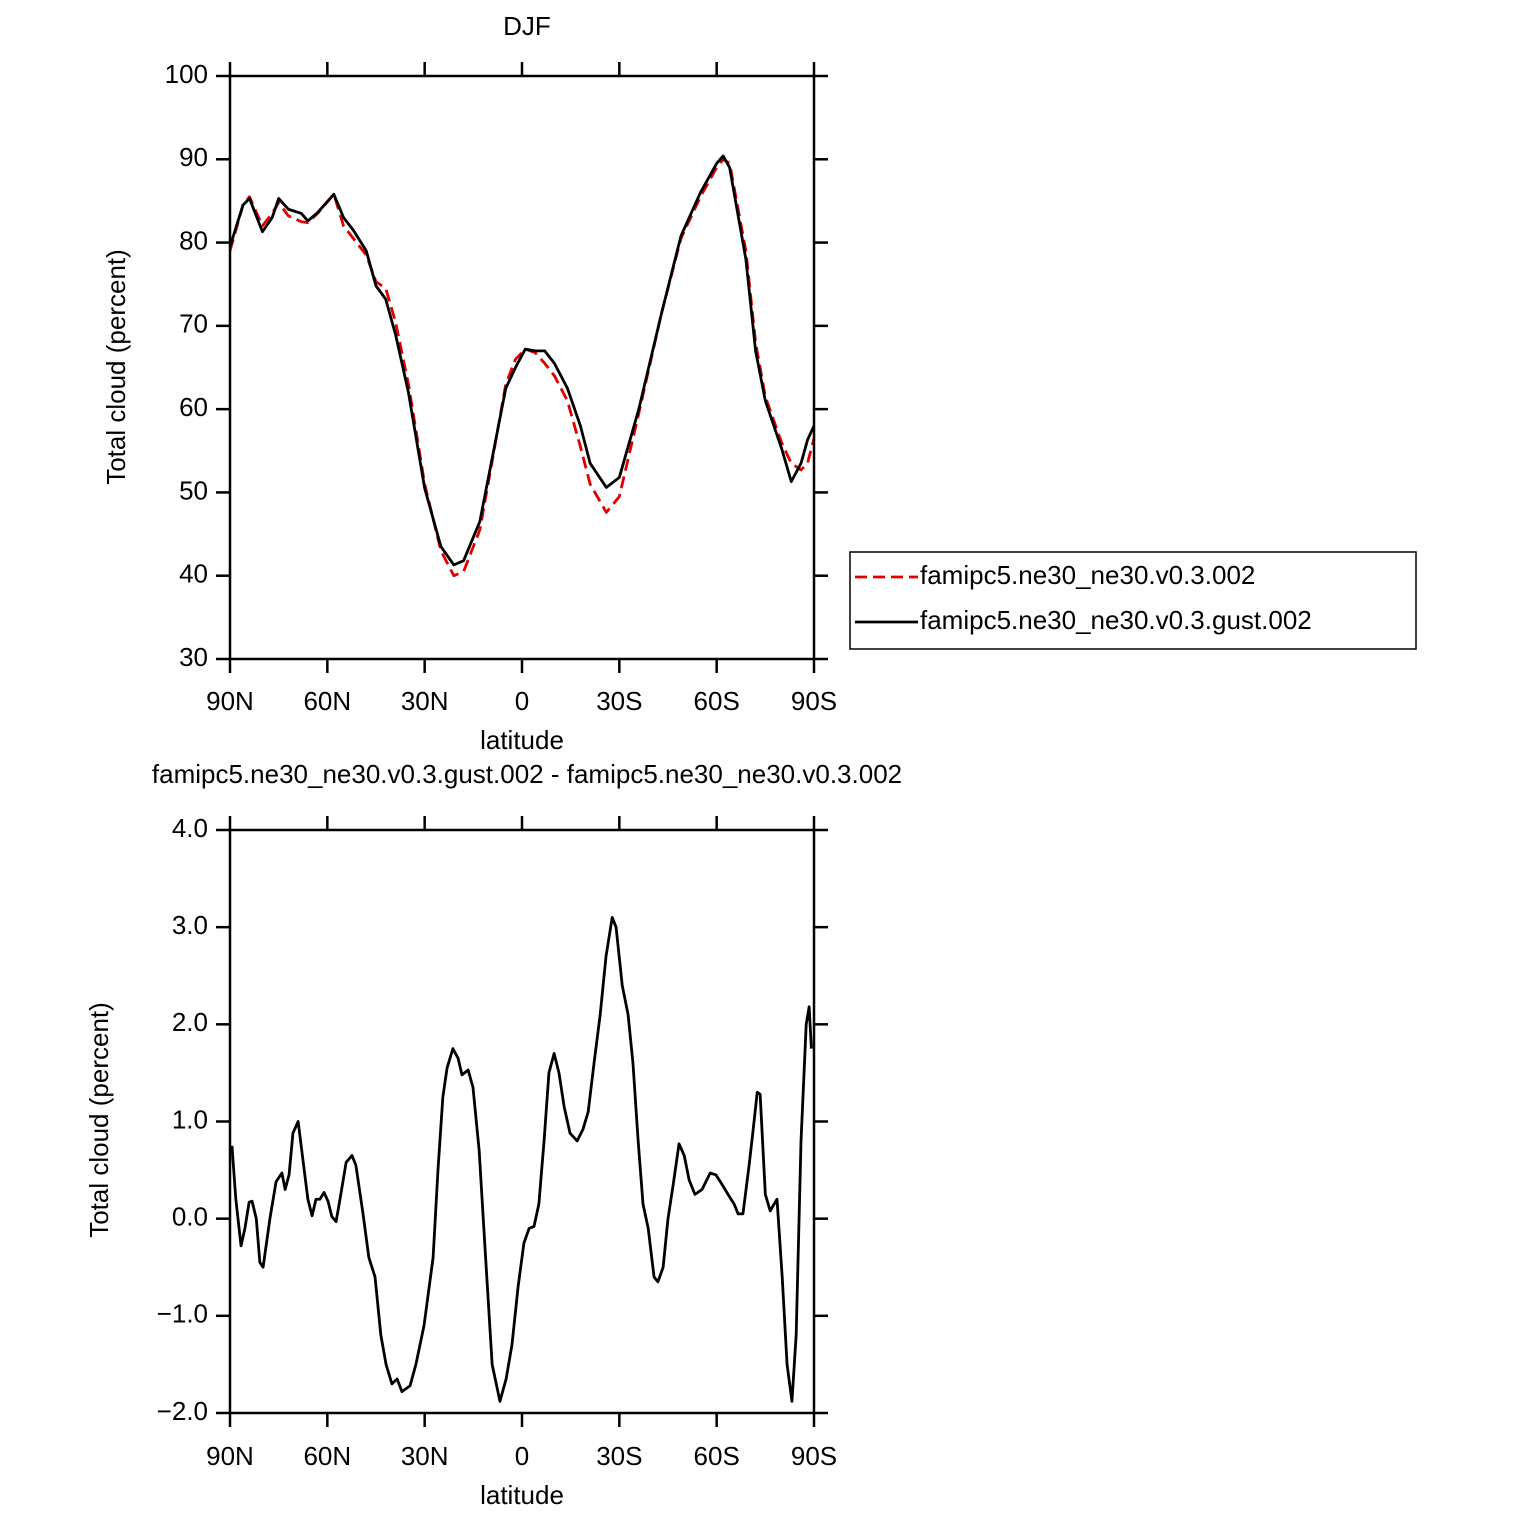 This screenshot has width=1522, height=1519. Describe the element at coordinates (193, 490) in the screenshot. I see `y-tick-label: 50` at that location.